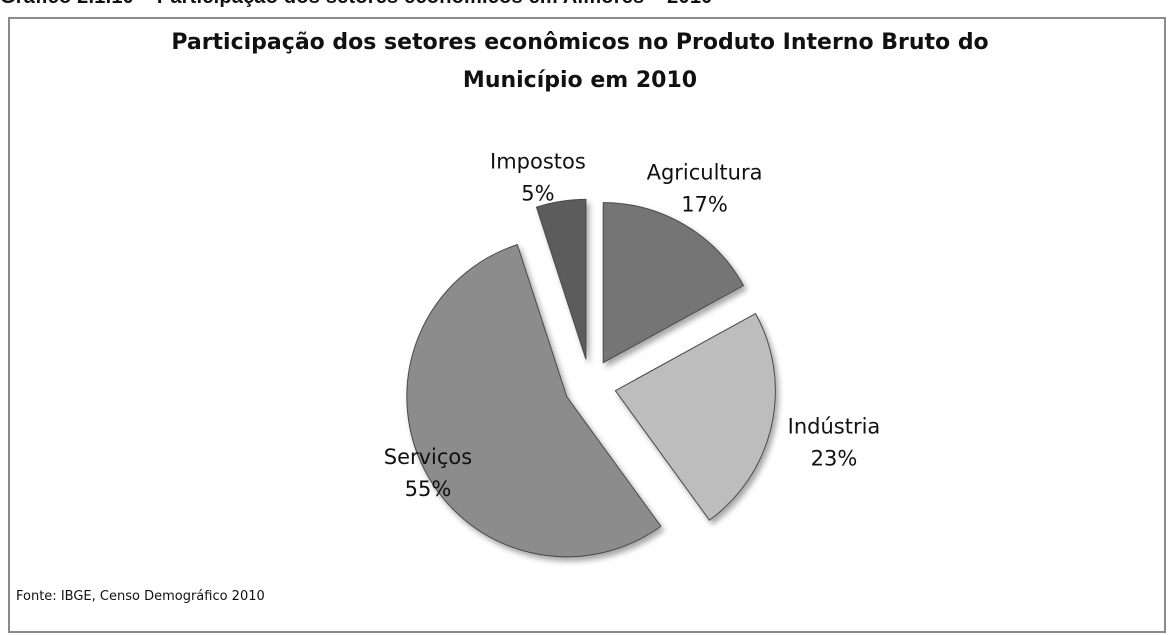 The height and width of the screenshot is (635, 1171). Describe the element at coordinates (834, 427) in the screenshot. I see `slice-label-industria: Indústria` at that location.